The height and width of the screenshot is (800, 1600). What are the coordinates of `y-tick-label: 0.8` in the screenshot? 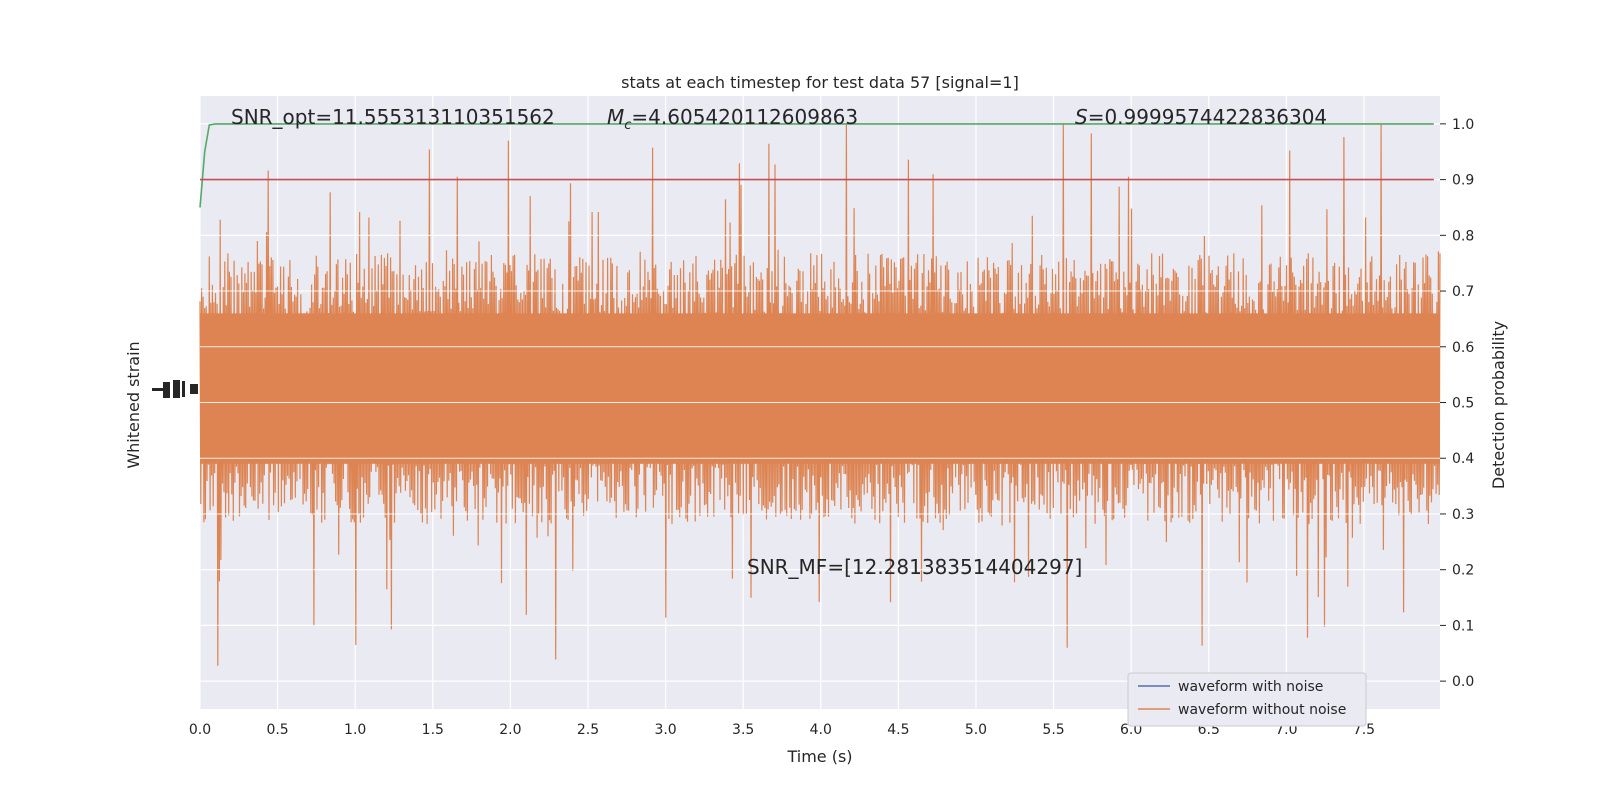 It's located at (1463, 236).